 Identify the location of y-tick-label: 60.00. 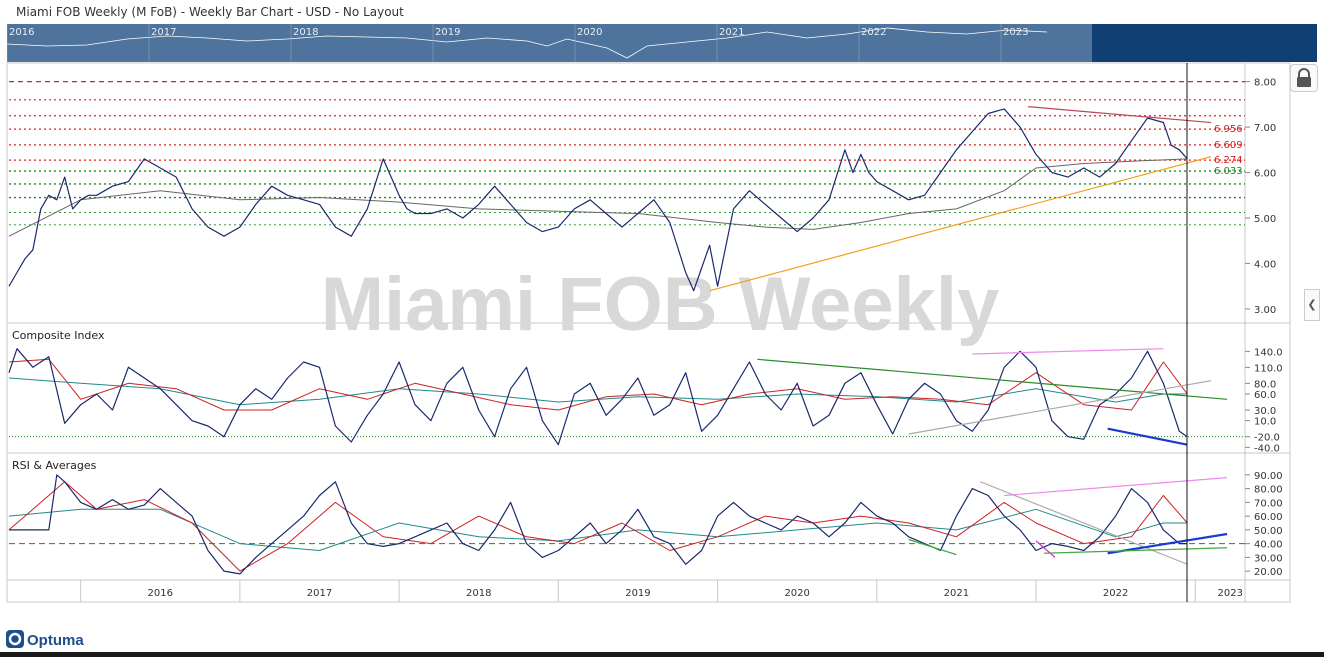
(1268, 517).